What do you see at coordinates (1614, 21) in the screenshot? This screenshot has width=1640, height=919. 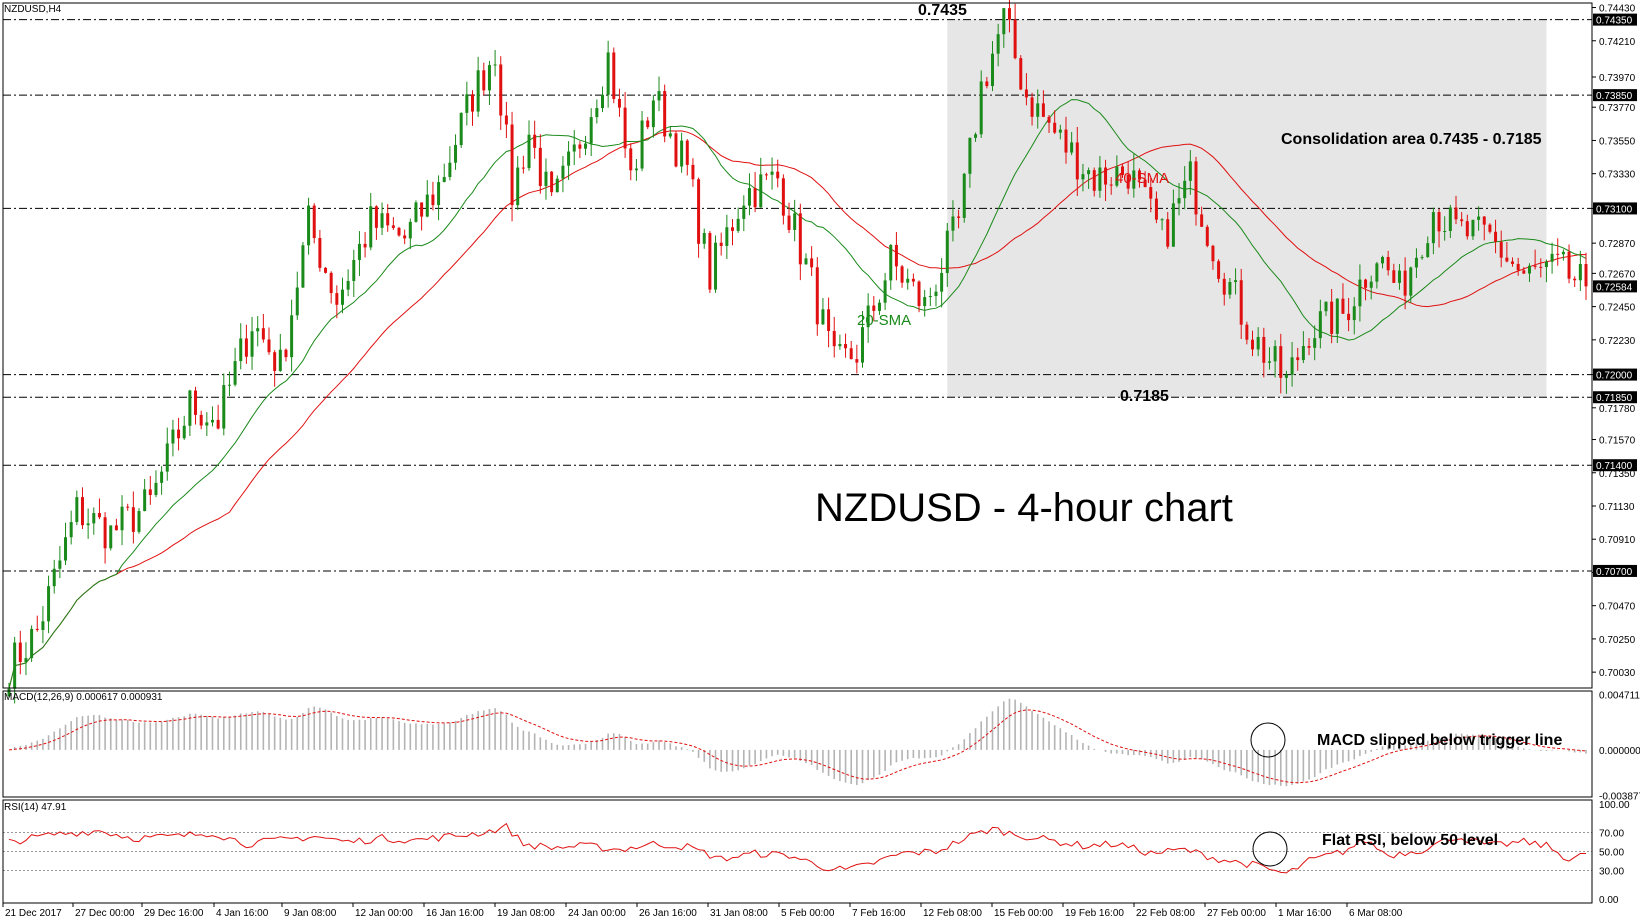 I see `price-highlight-label: 0.74350` at bounding box center [1614, 21].